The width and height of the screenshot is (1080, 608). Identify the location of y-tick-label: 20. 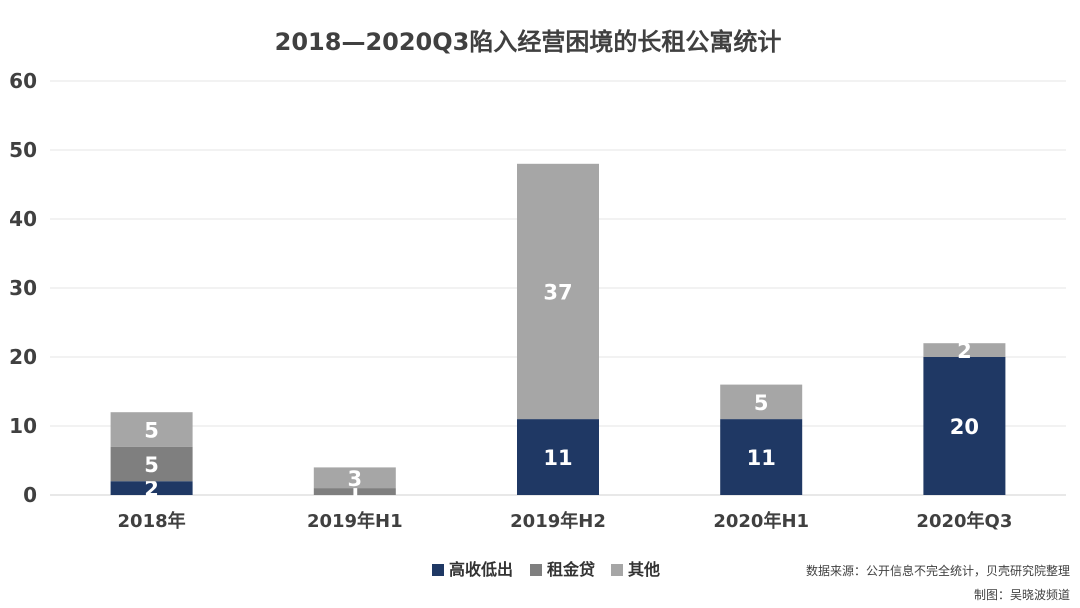
(23, 357).